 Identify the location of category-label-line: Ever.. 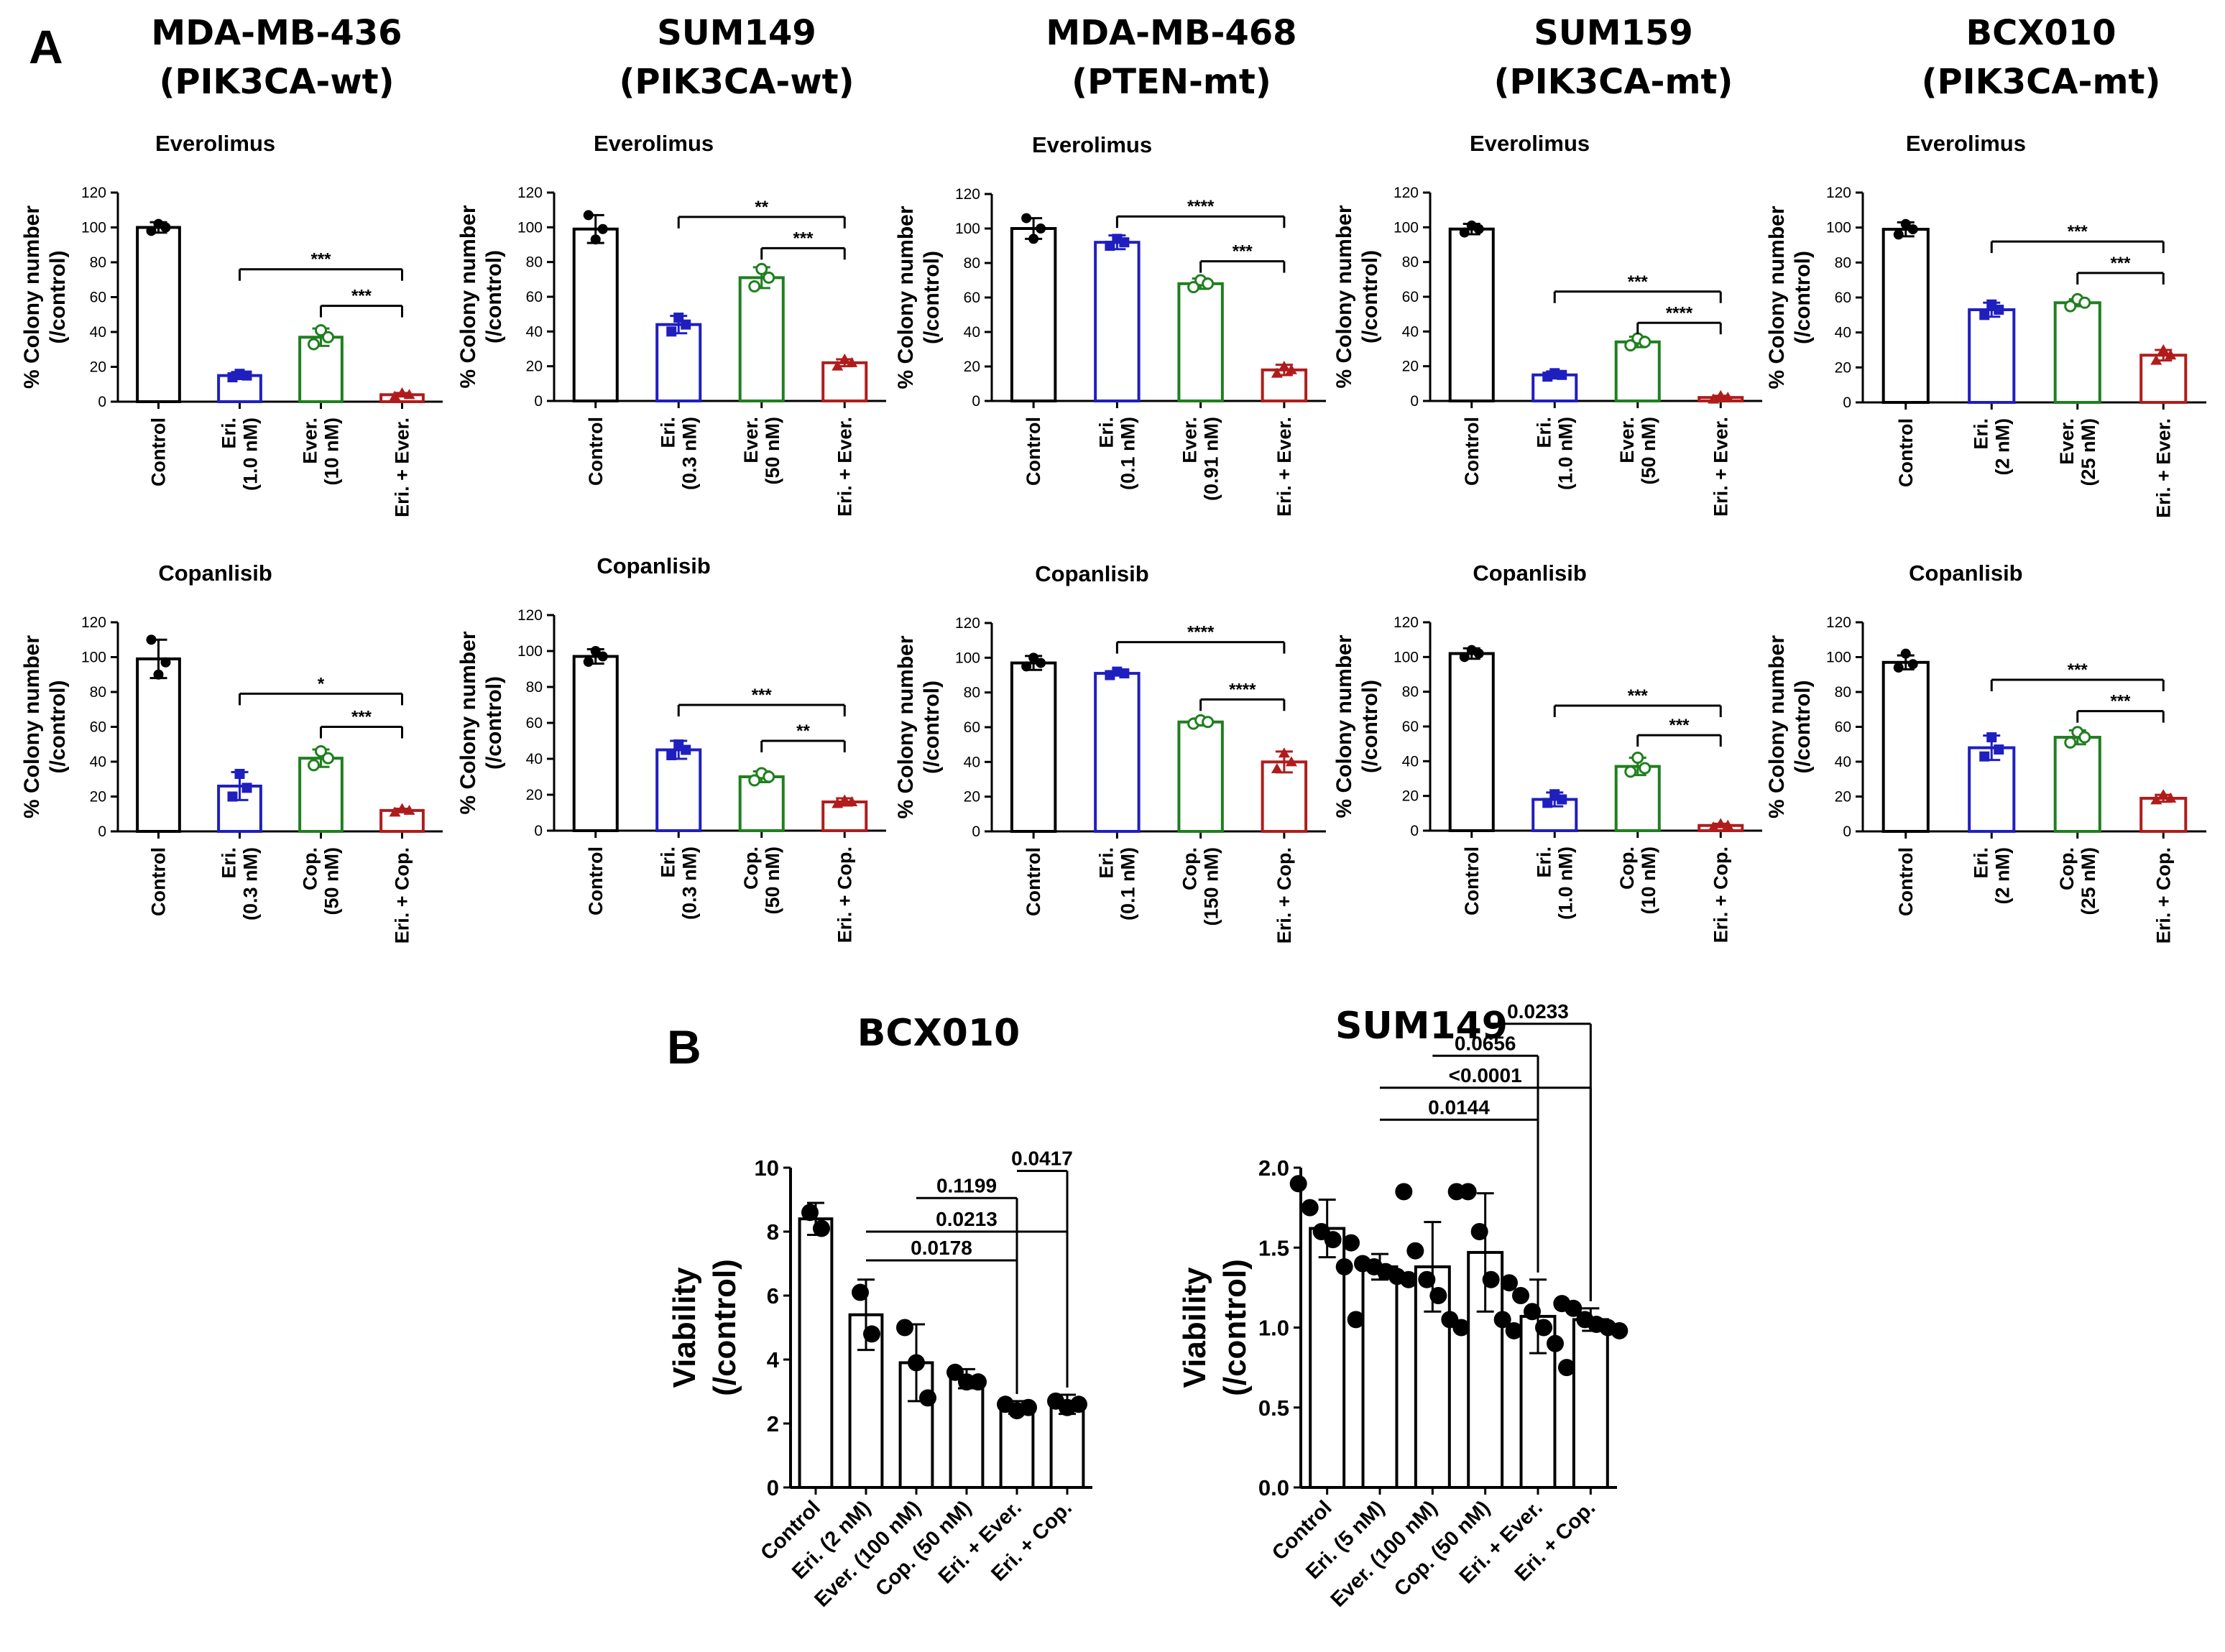
(311, 440).